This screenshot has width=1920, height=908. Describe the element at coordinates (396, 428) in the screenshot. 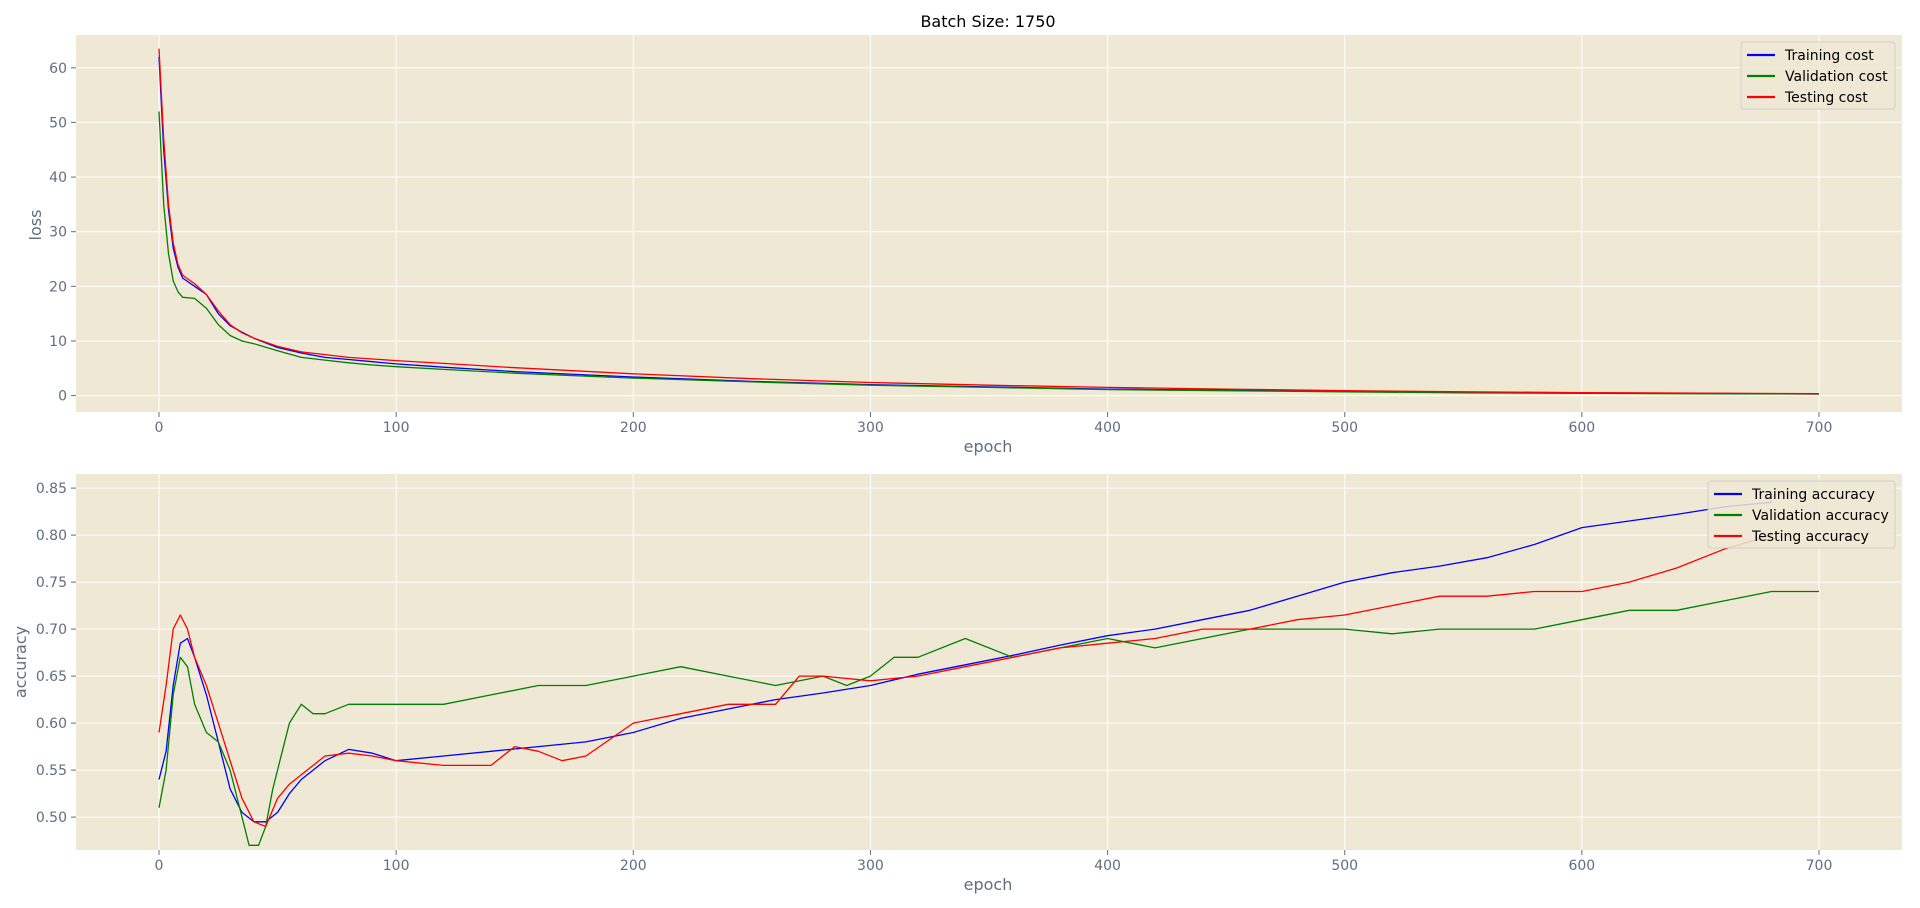

I see `loss-x-tick-label: 100` at that location.